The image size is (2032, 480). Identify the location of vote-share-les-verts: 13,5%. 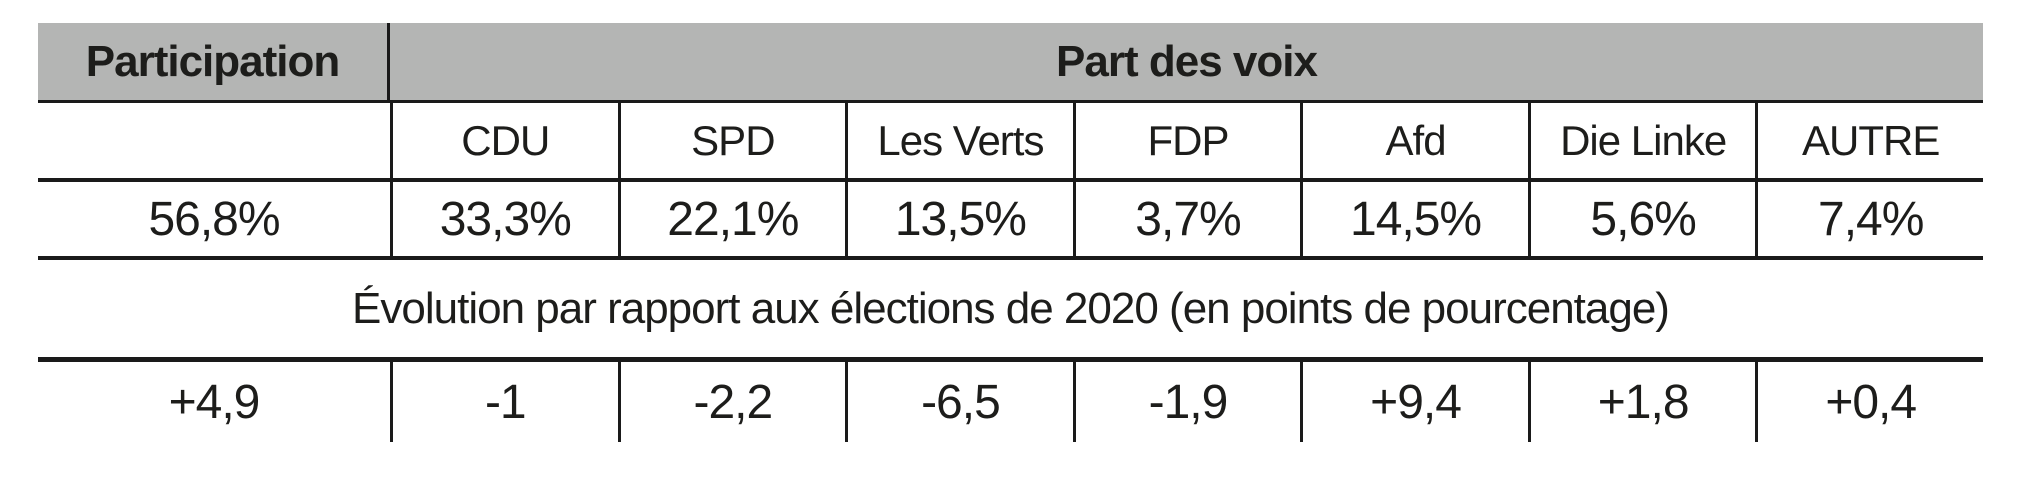
(959, 219).